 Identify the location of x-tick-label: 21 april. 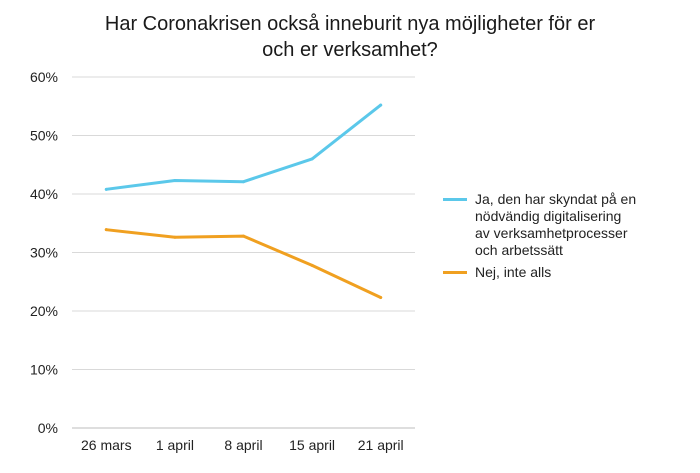
(381, 445).